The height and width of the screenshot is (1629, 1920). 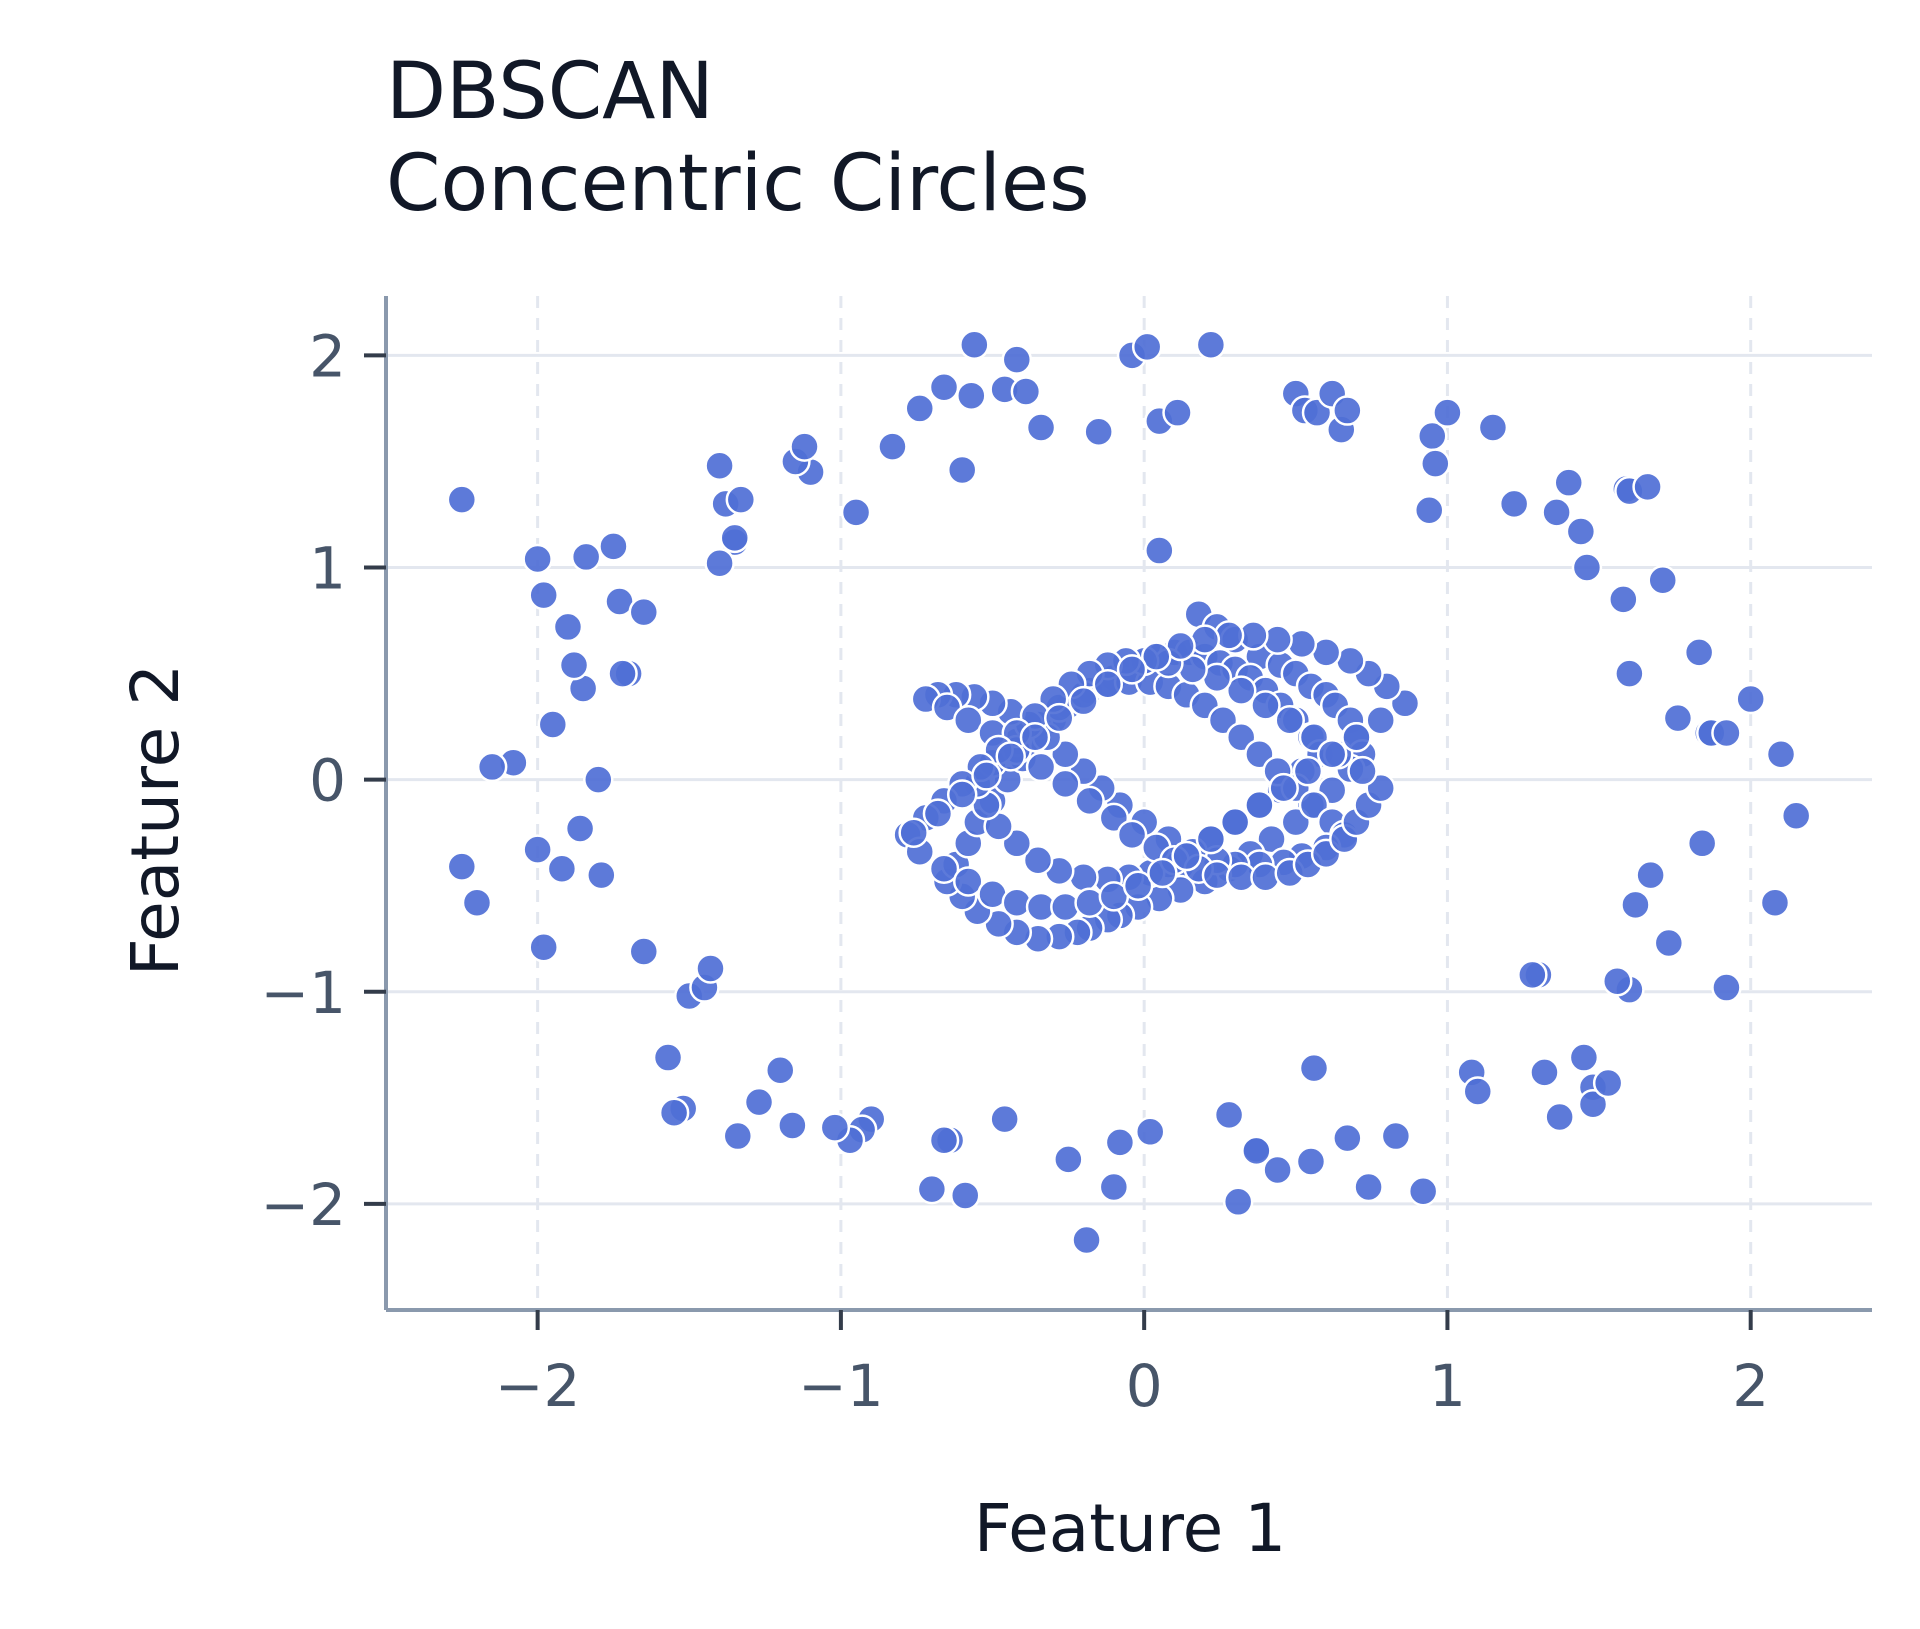 I want to click on chart-title-block: DBSCAN Concentric Circles, so click(x=738, y=138).